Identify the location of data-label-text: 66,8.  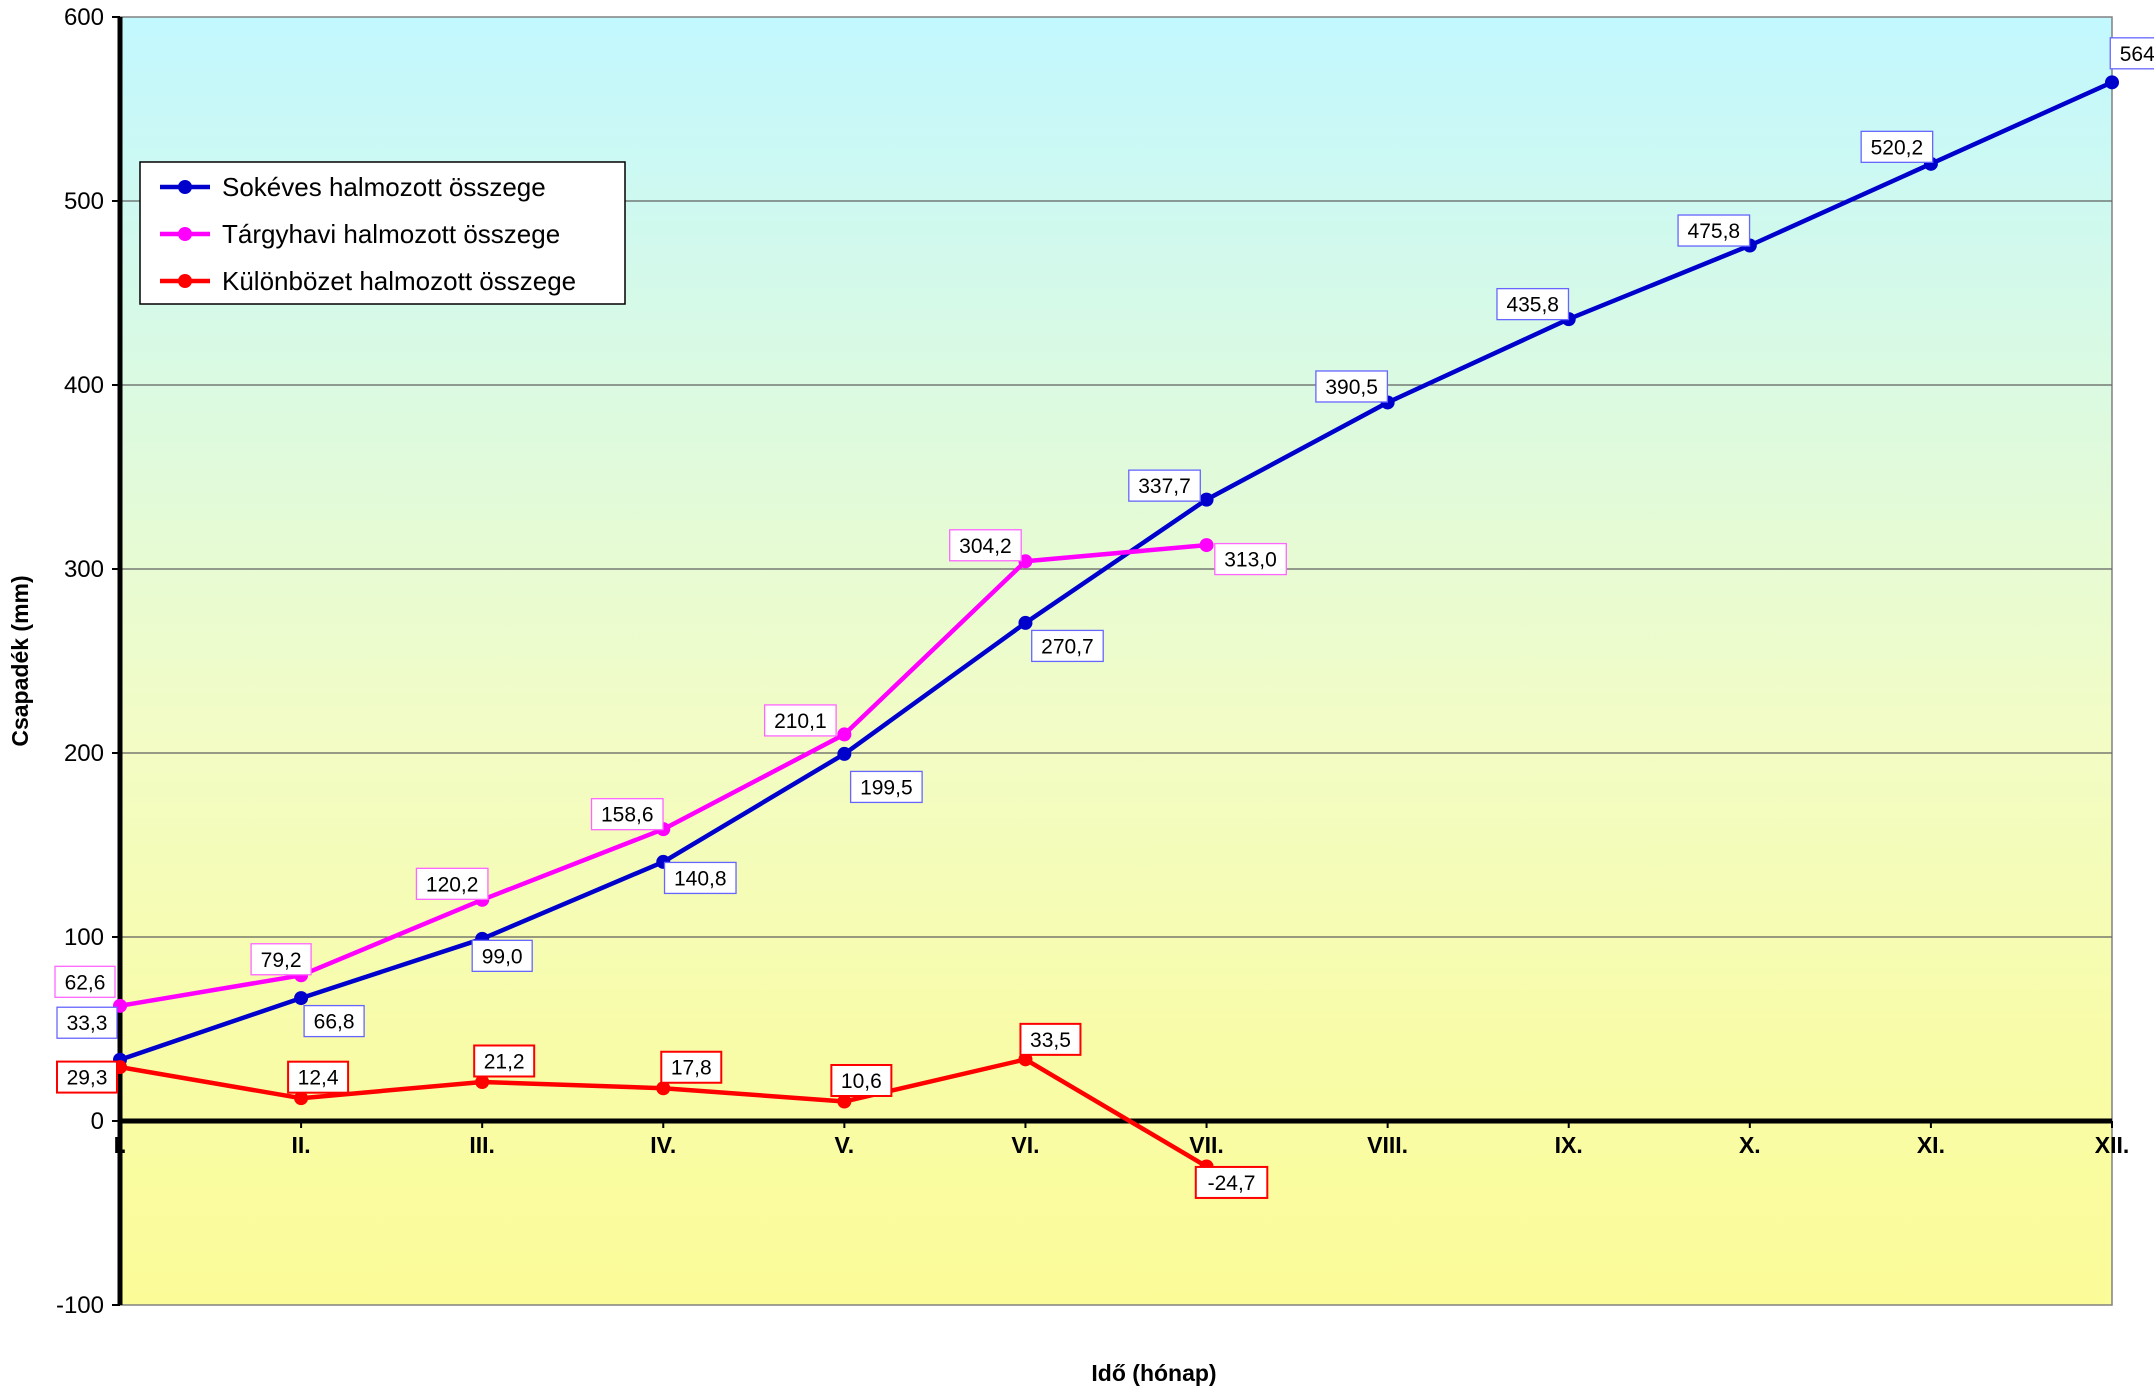
(334, 1022).